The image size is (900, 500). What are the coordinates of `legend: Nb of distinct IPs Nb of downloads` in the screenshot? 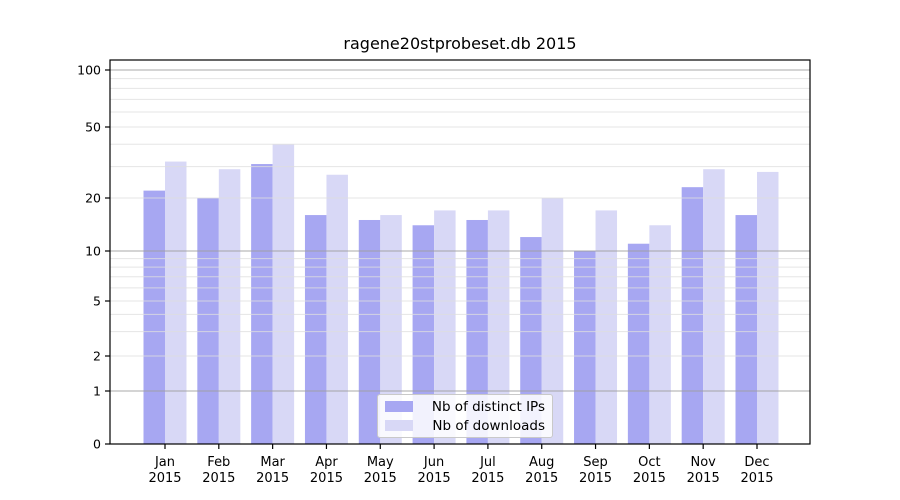 It's located at (465, 416).